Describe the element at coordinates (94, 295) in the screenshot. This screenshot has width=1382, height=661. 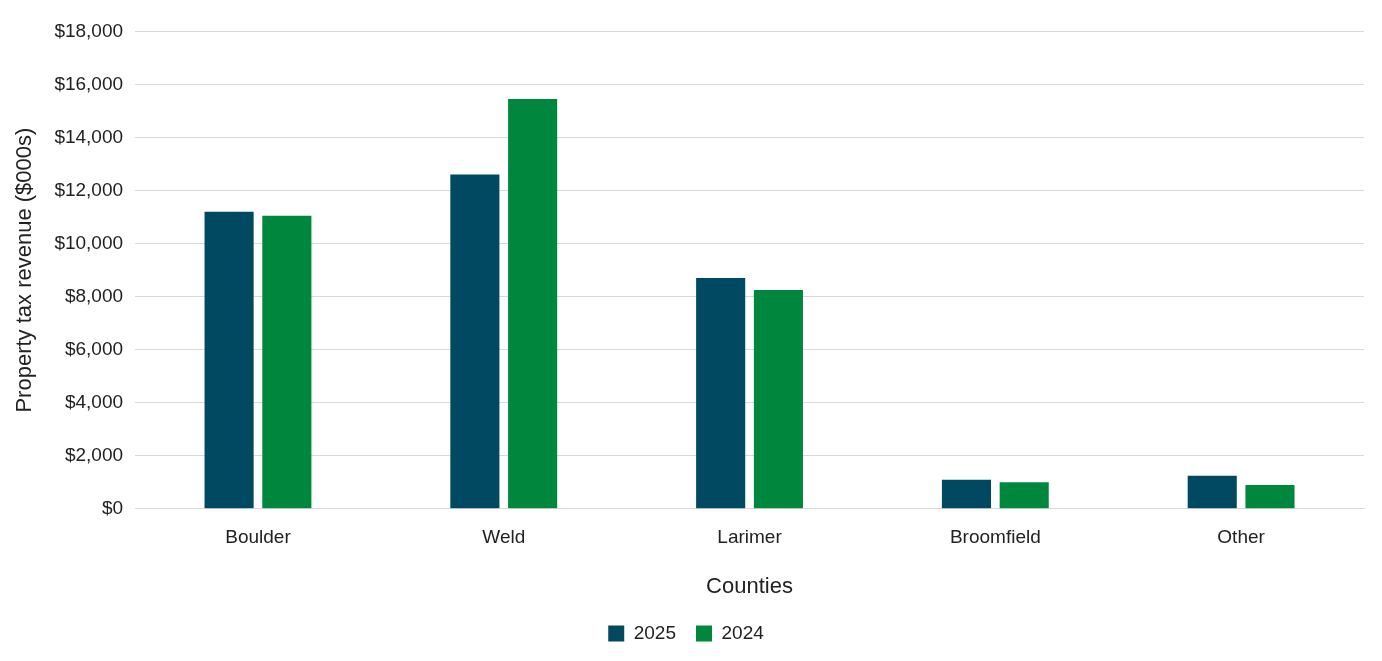
I see `y-tick-label: $8,000` at that location.